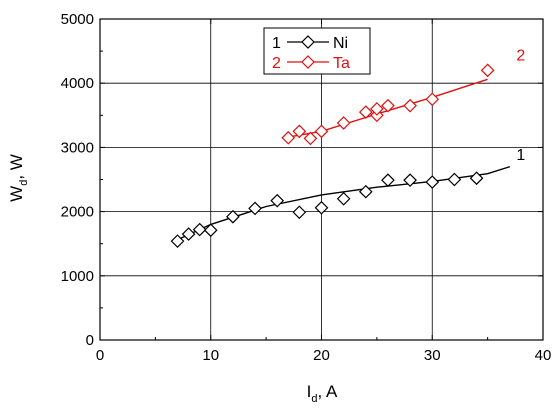 The image size is (555, 408). I want to click on legend-number-ni: 1, so click(276, 43).